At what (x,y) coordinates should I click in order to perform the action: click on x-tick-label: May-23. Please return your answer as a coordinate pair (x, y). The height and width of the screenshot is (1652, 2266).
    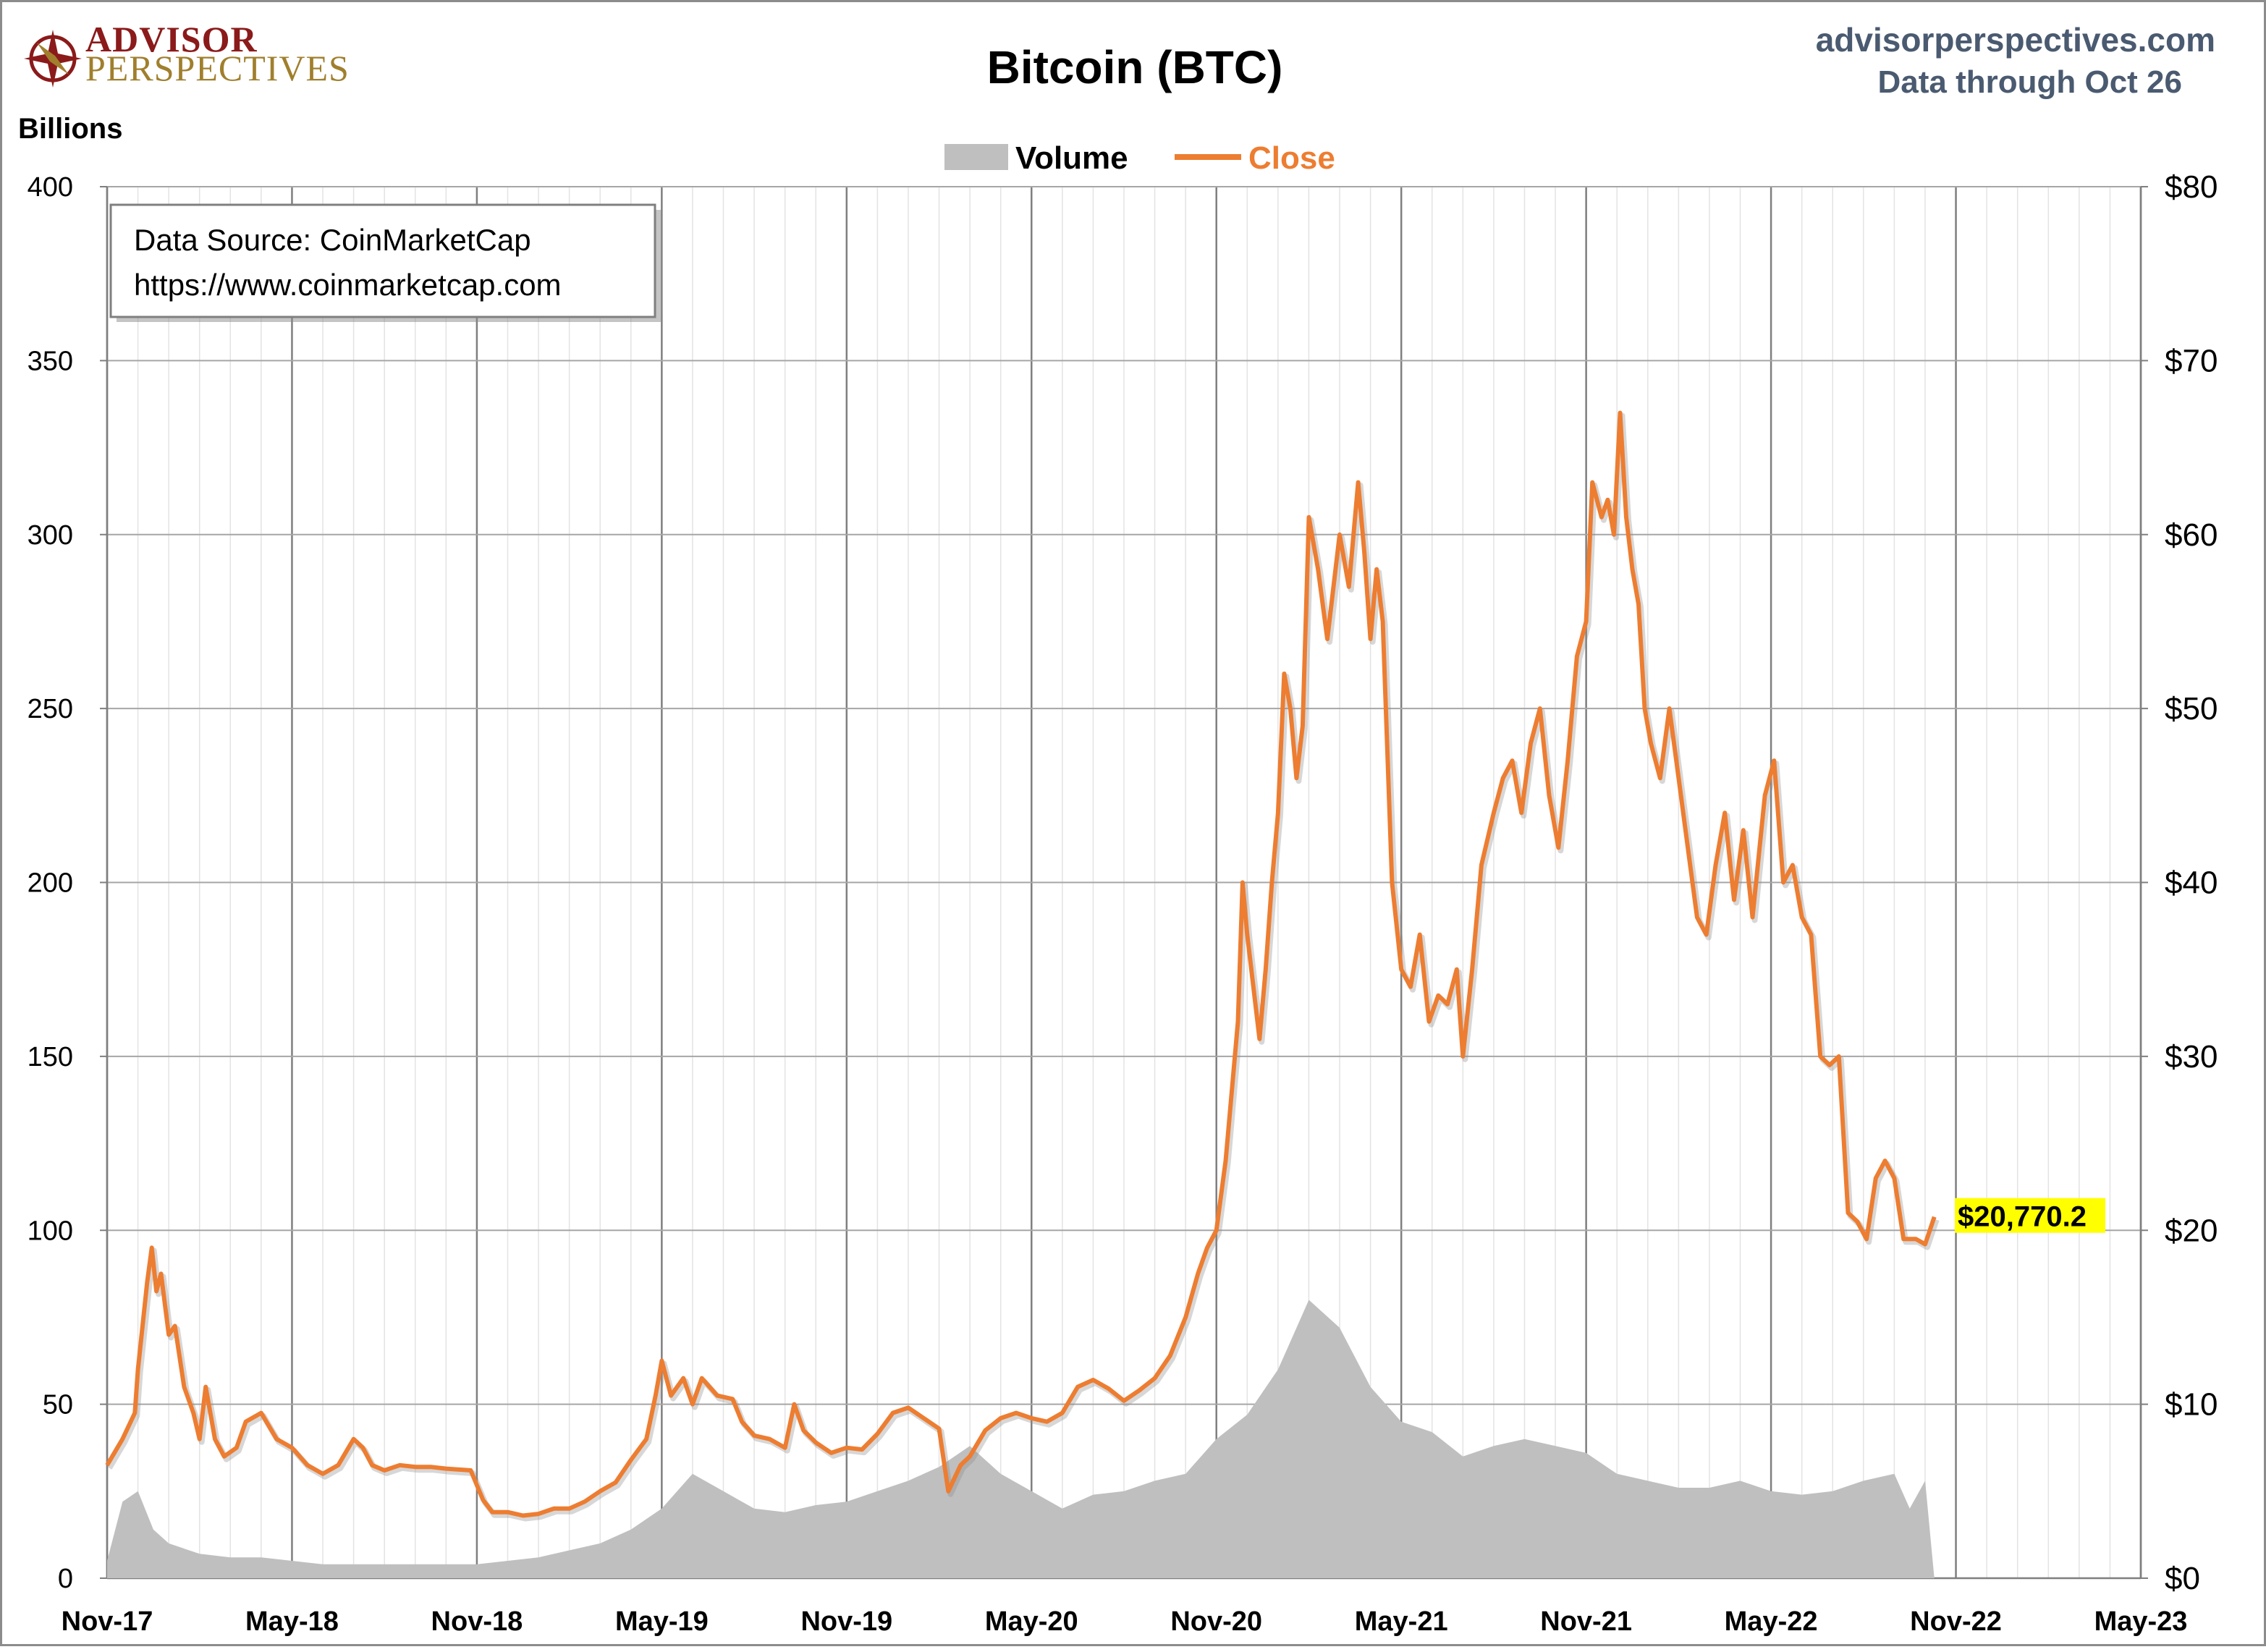
    Looking at the image, I should click on (2141, 1621).